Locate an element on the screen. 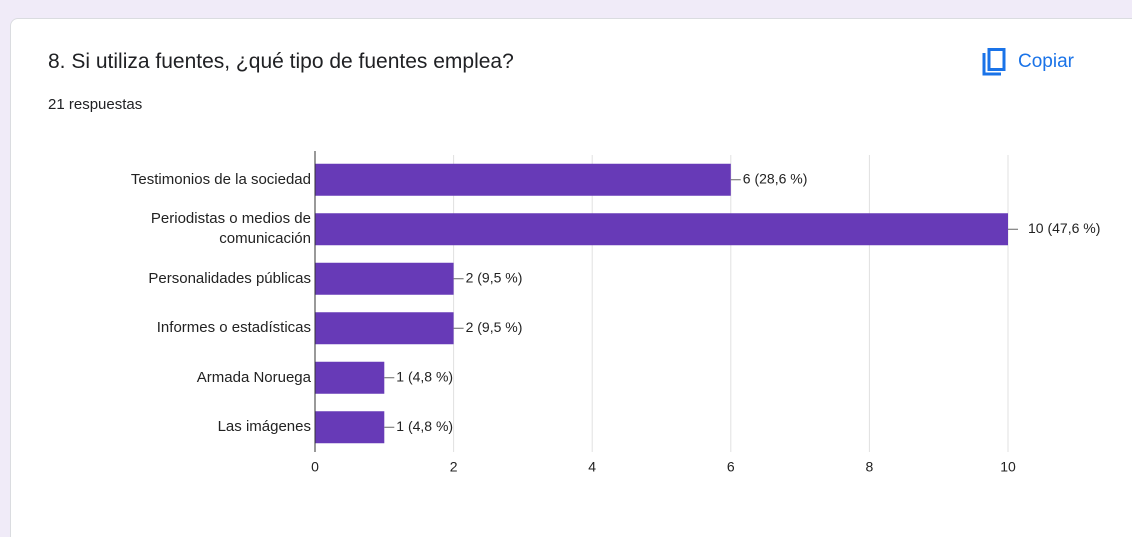 The width and height of the screenshot is (1132, 537). category-label: Informes o estadísticas is located at coordinates (233, 328).